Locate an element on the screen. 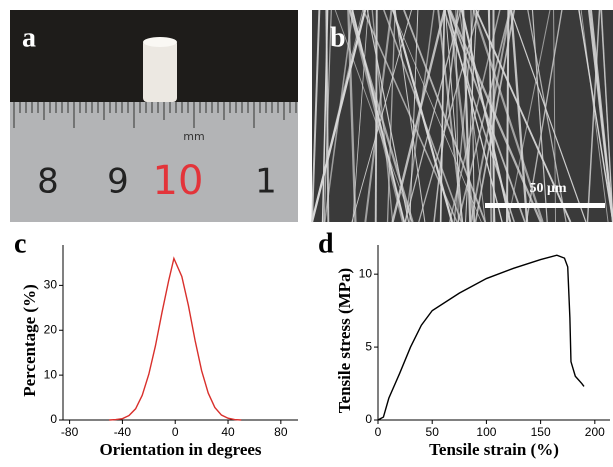  y-tick-label: 5 is located at coordinates (368, 346).